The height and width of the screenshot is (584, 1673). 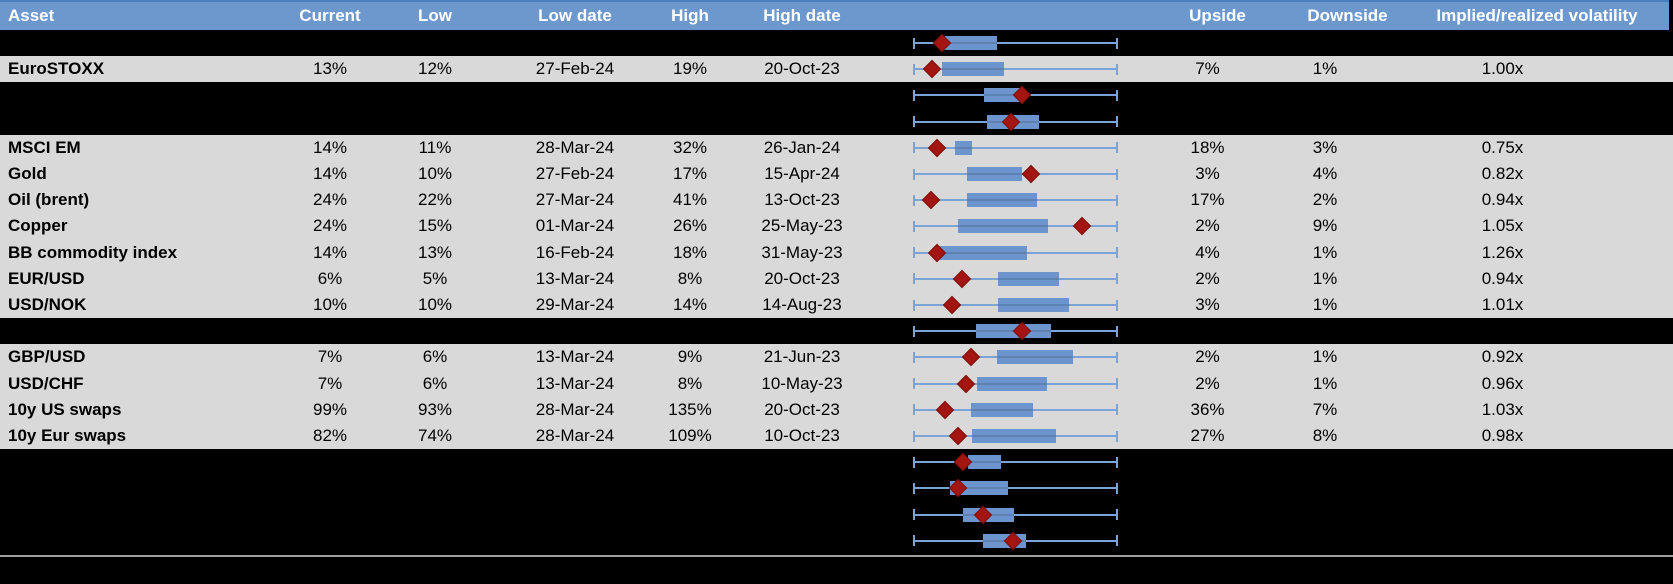 What do you see at coordinates (690, 147) in the screenshot?
I see `cell-high: 32%` at bounding box center [690, 147].